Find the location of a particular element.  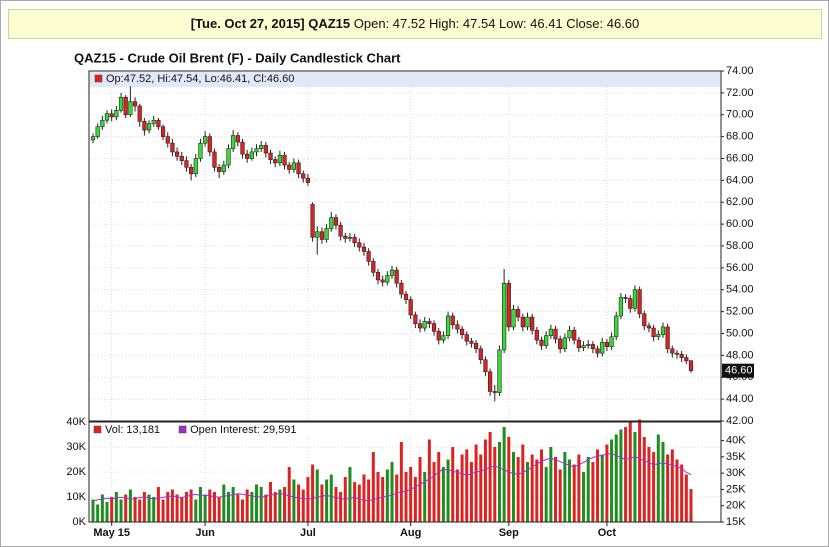

legend-swatch is located at coordinates (97, 429).